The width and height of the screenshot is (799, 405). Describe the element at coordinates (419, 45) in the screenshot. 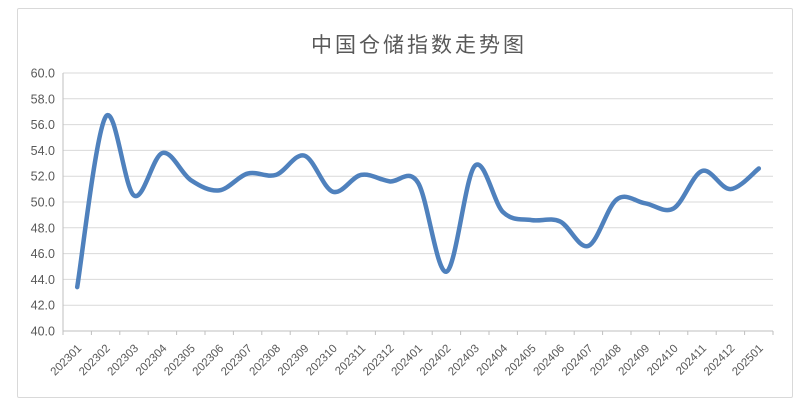

I see `chart-title: 中国仓储指数走势图` at that location.